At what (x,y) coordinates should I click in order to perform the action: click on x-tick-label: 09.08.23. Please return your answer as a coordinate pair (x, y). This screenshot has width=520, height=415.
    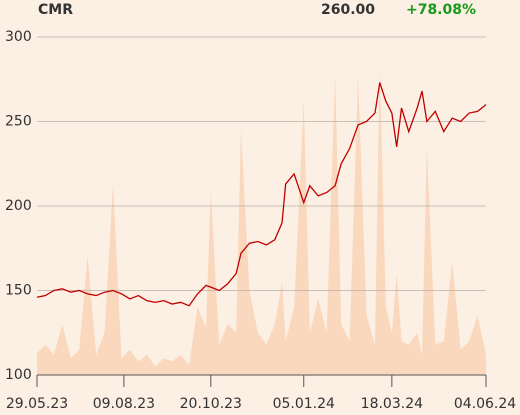
    Looking at the image, I should click on (124, 404).